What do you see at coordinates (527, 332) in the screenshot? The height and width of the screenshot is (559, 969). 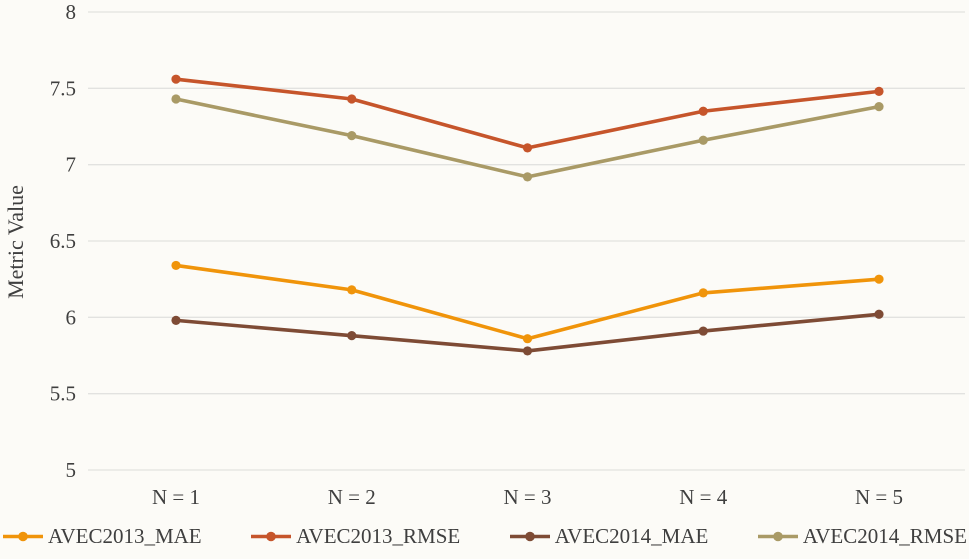 I see `series-line-AVEC2014_MAE` at bounding box center [527, 332].